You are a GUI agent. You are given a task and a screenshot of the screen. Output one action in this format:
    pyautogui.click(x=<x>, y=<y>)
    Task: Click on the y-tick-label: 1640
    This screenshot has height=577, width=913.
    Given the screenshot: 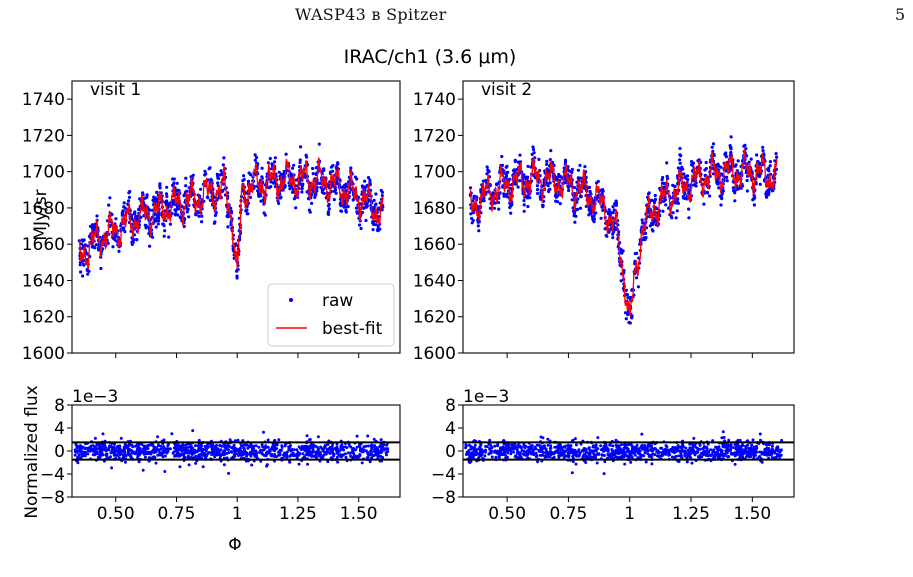 What is the action you would take?
    pyautogui.click(x=43, y=281)
    